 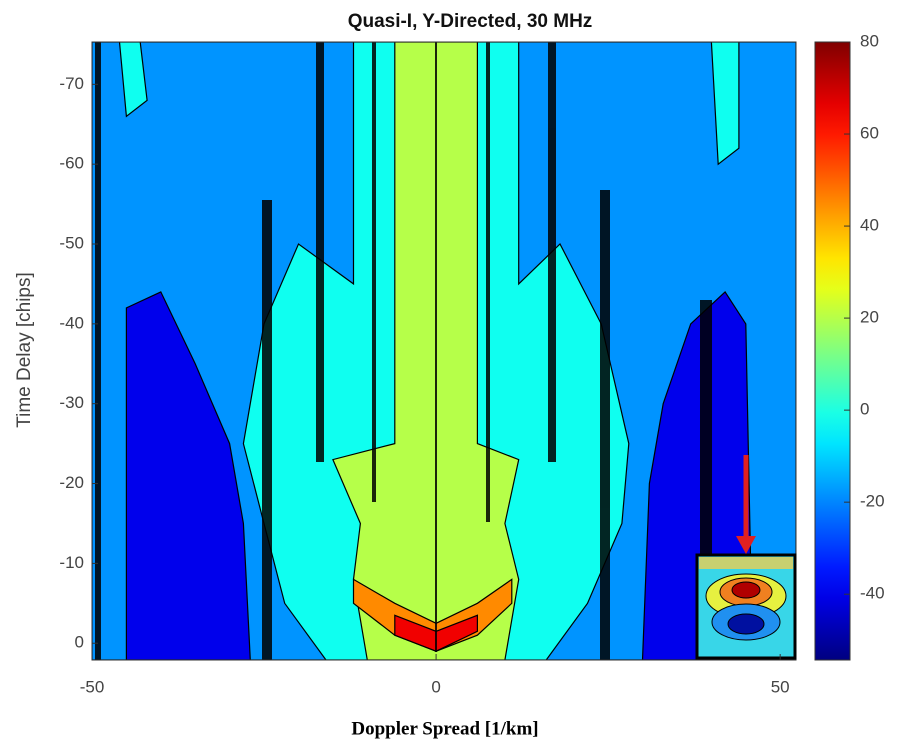 What do you see at coordinates (780, 686) in the screenshot?
I see `x-tick-label: 50` at bounding box center [780, 686].